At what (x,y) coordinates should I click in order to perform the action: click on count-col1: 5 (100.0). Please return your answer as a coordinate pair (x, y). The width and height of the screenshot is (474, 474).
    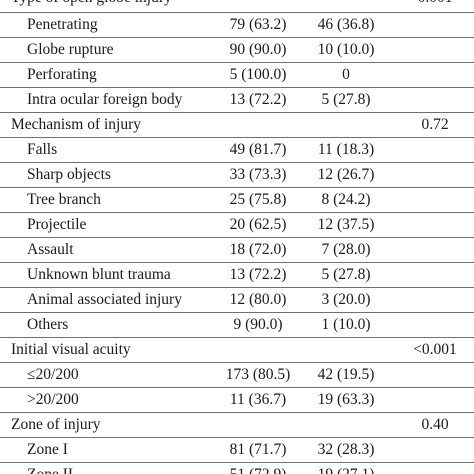
    Looking at the image, I should click on (258, 74).